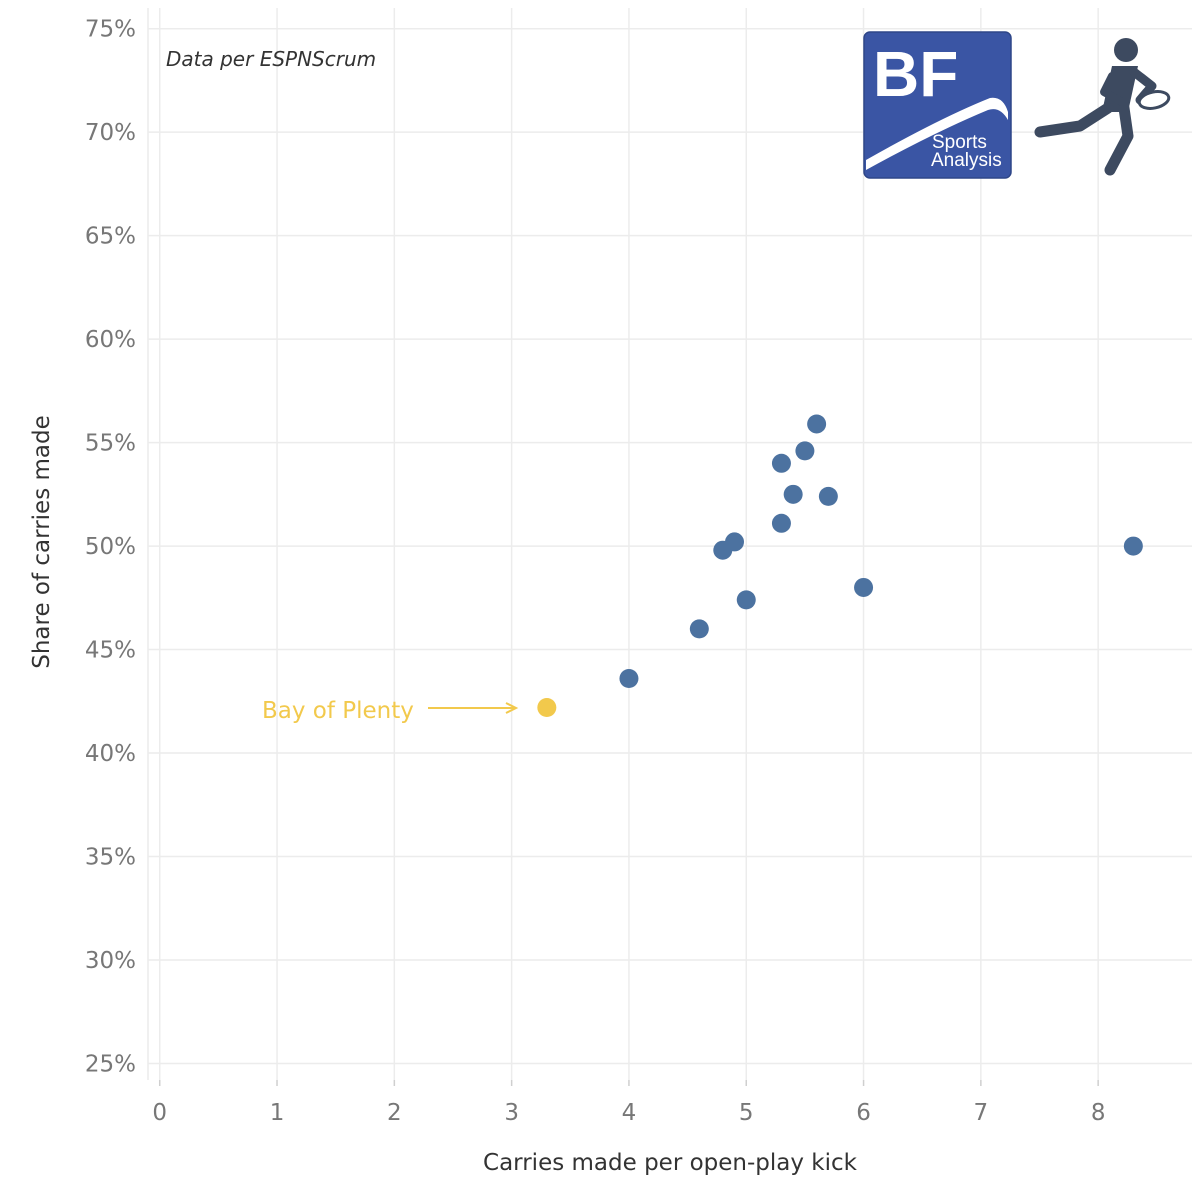 This screenshot has width=1198, height=1198. I want to click on y-tick-label: 30%, so click(110, 961).